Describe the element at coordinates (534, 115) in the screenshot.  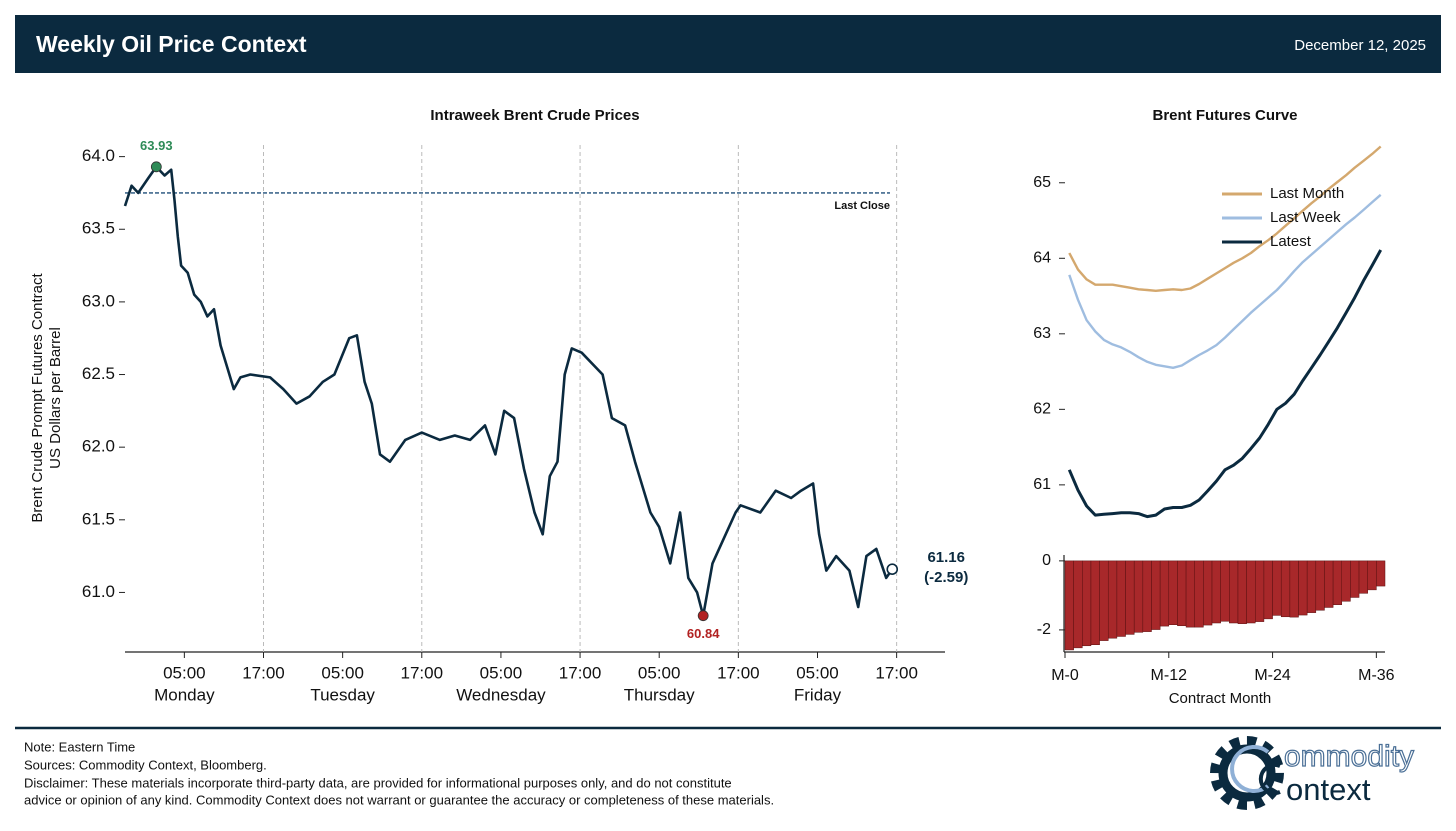
I see `chart-title: Intraweek Brent Crude Prices` at that location.